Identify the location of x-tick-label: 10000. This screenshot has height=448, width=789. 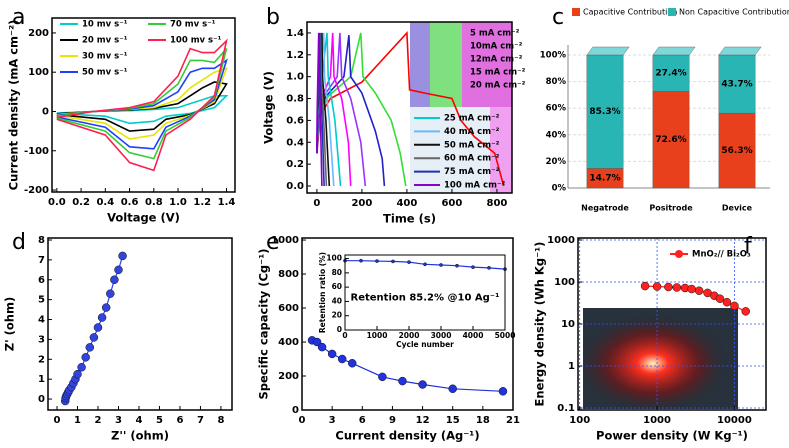
(734, 420).